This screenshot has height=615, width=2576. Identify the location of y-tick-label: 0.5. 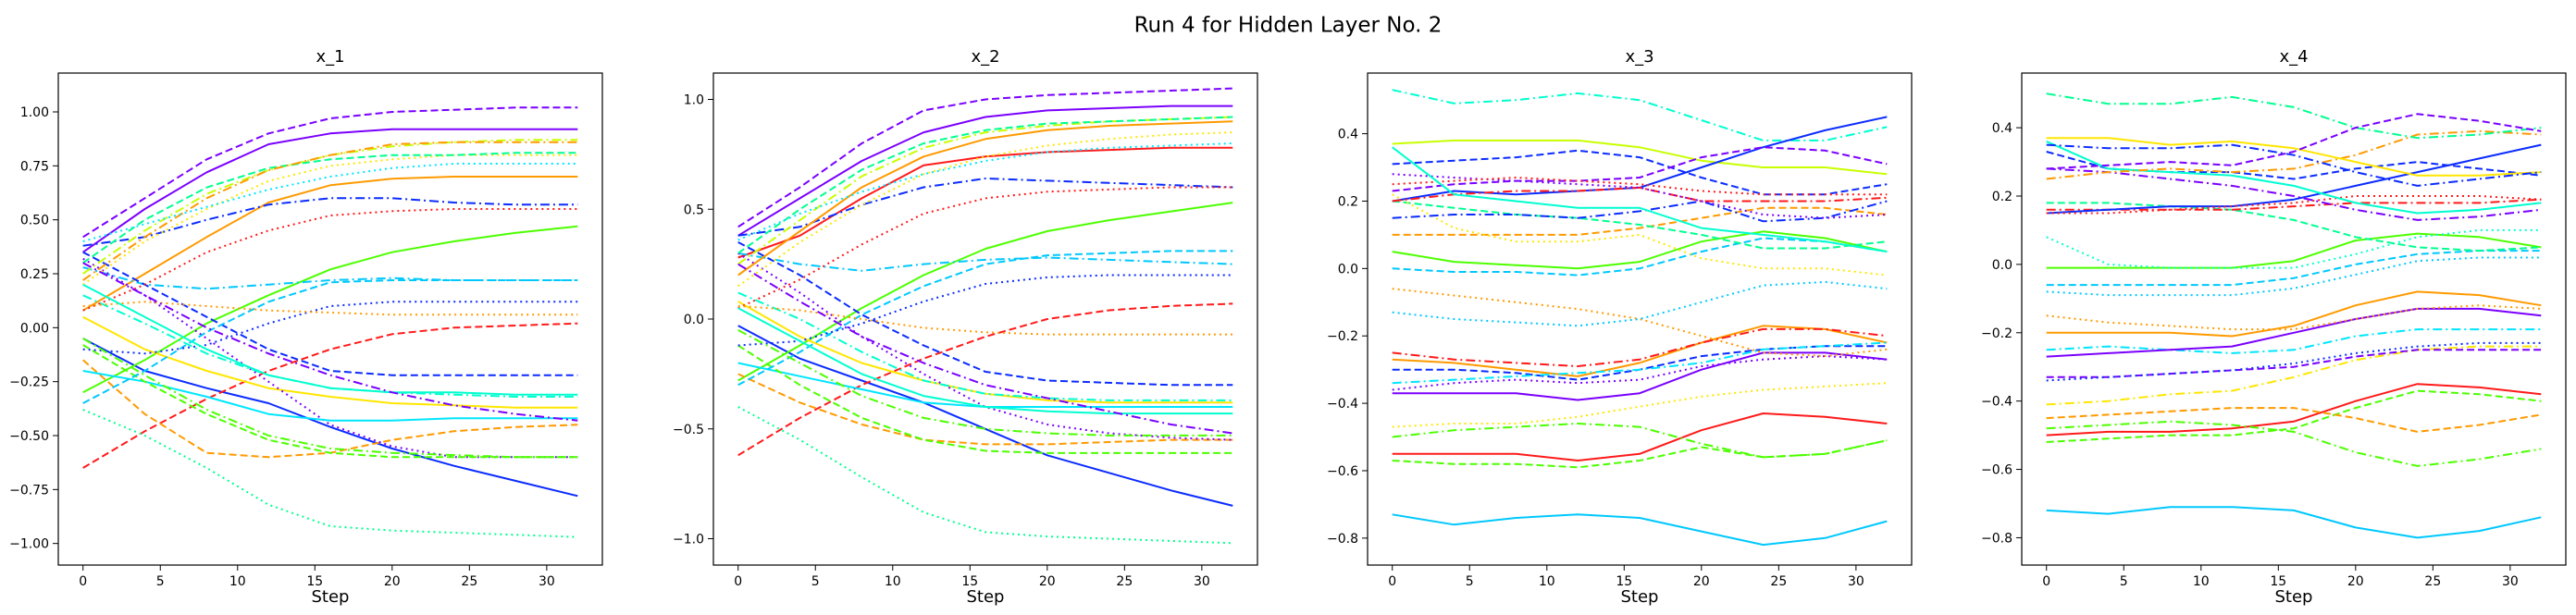
(694, 210).